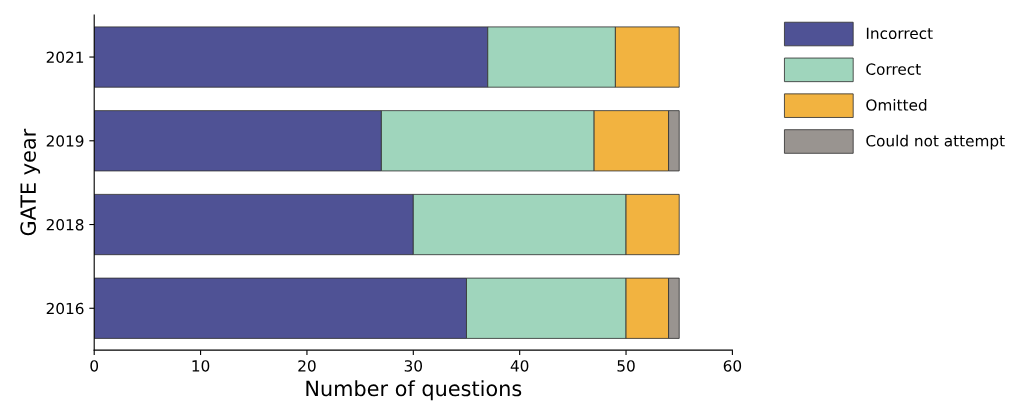  Describe the element at coordinates (519, 366) in the screenshot. I see `x-tick-label: 40` at that location.